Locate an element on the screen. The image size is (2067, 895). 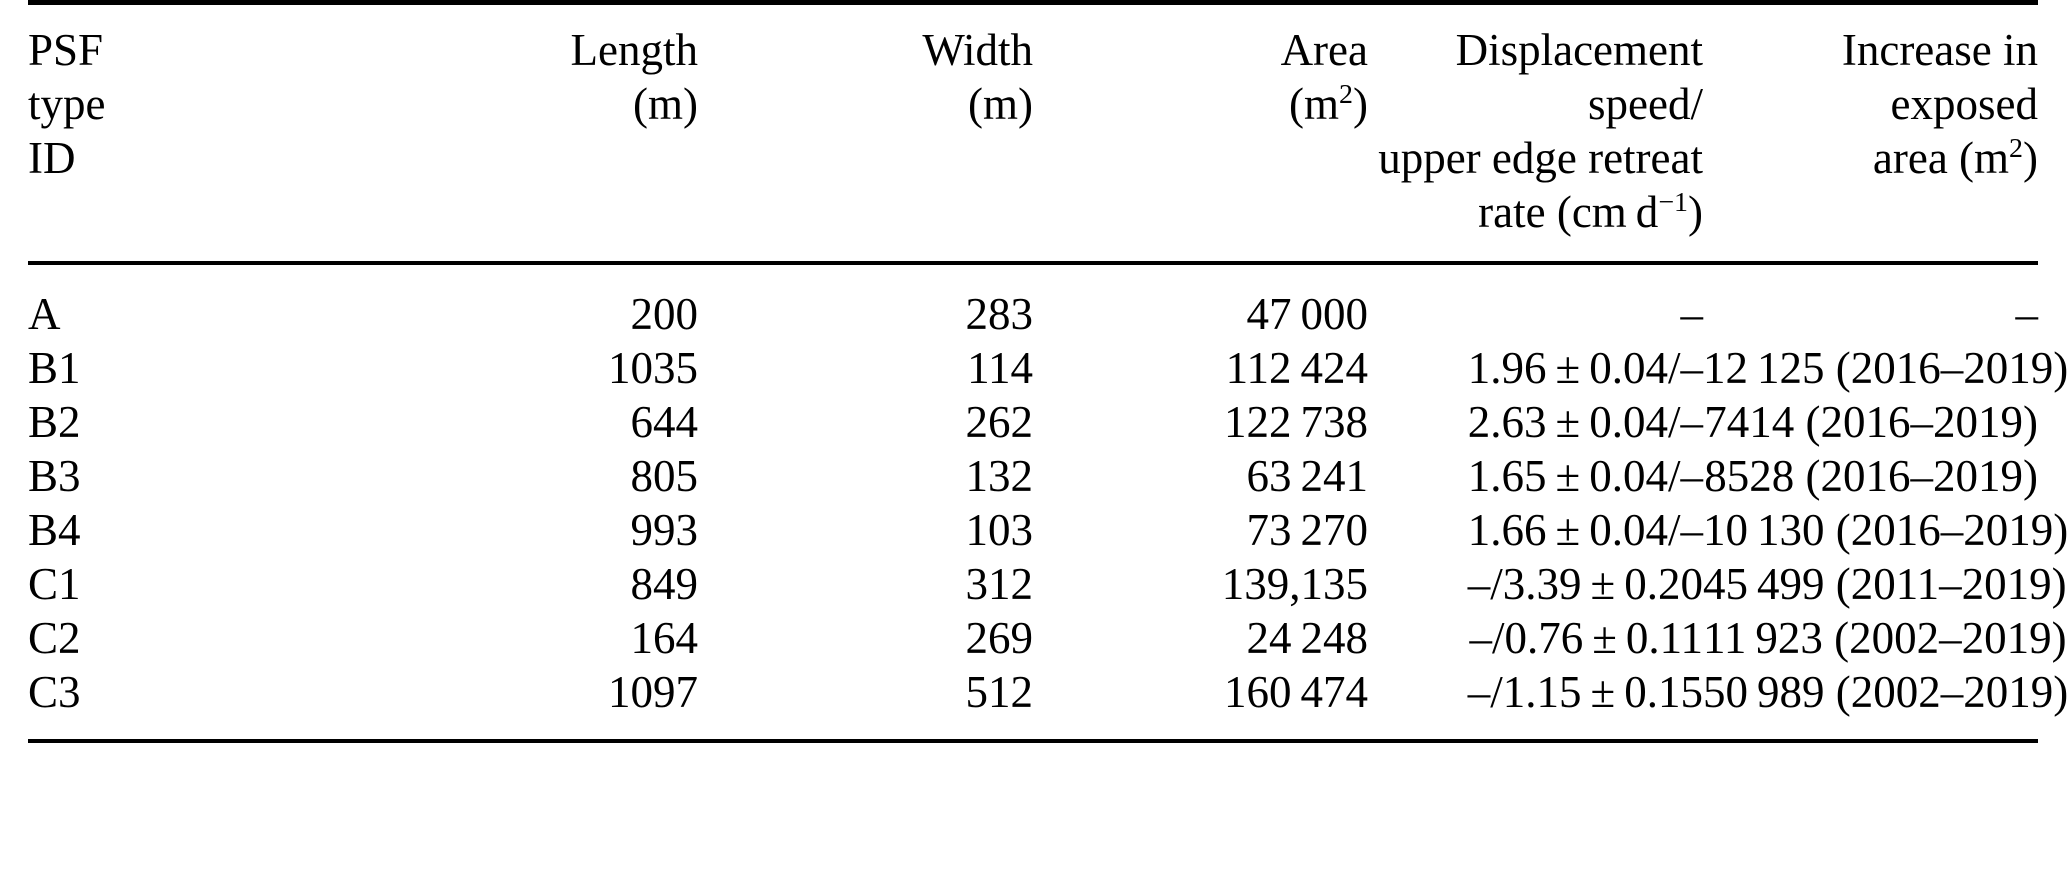
table-bottom-rule is located at coordinates (1033, 742).